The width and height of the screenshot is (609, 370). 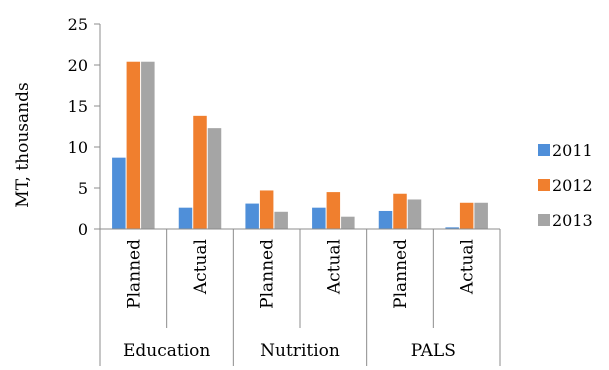 What do you see at coordinates (300, 351) in the screenshot?
I see `x-group-label: Nutrition` at bounding box center [300, 351].